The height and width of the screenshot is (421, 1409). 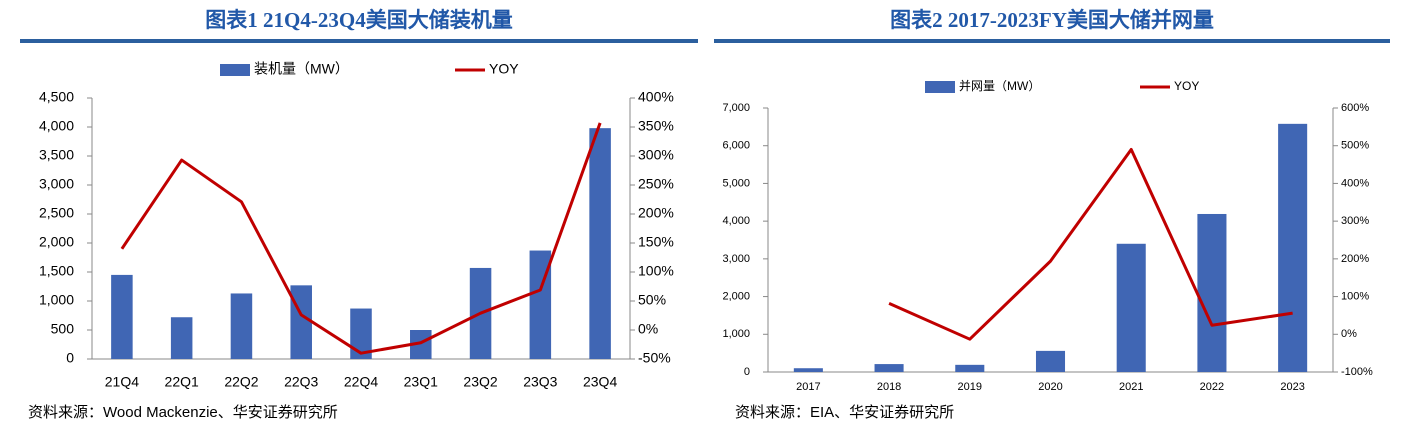 I want to click on x-tick-label: 23Q3, so click(x=540, y=382).